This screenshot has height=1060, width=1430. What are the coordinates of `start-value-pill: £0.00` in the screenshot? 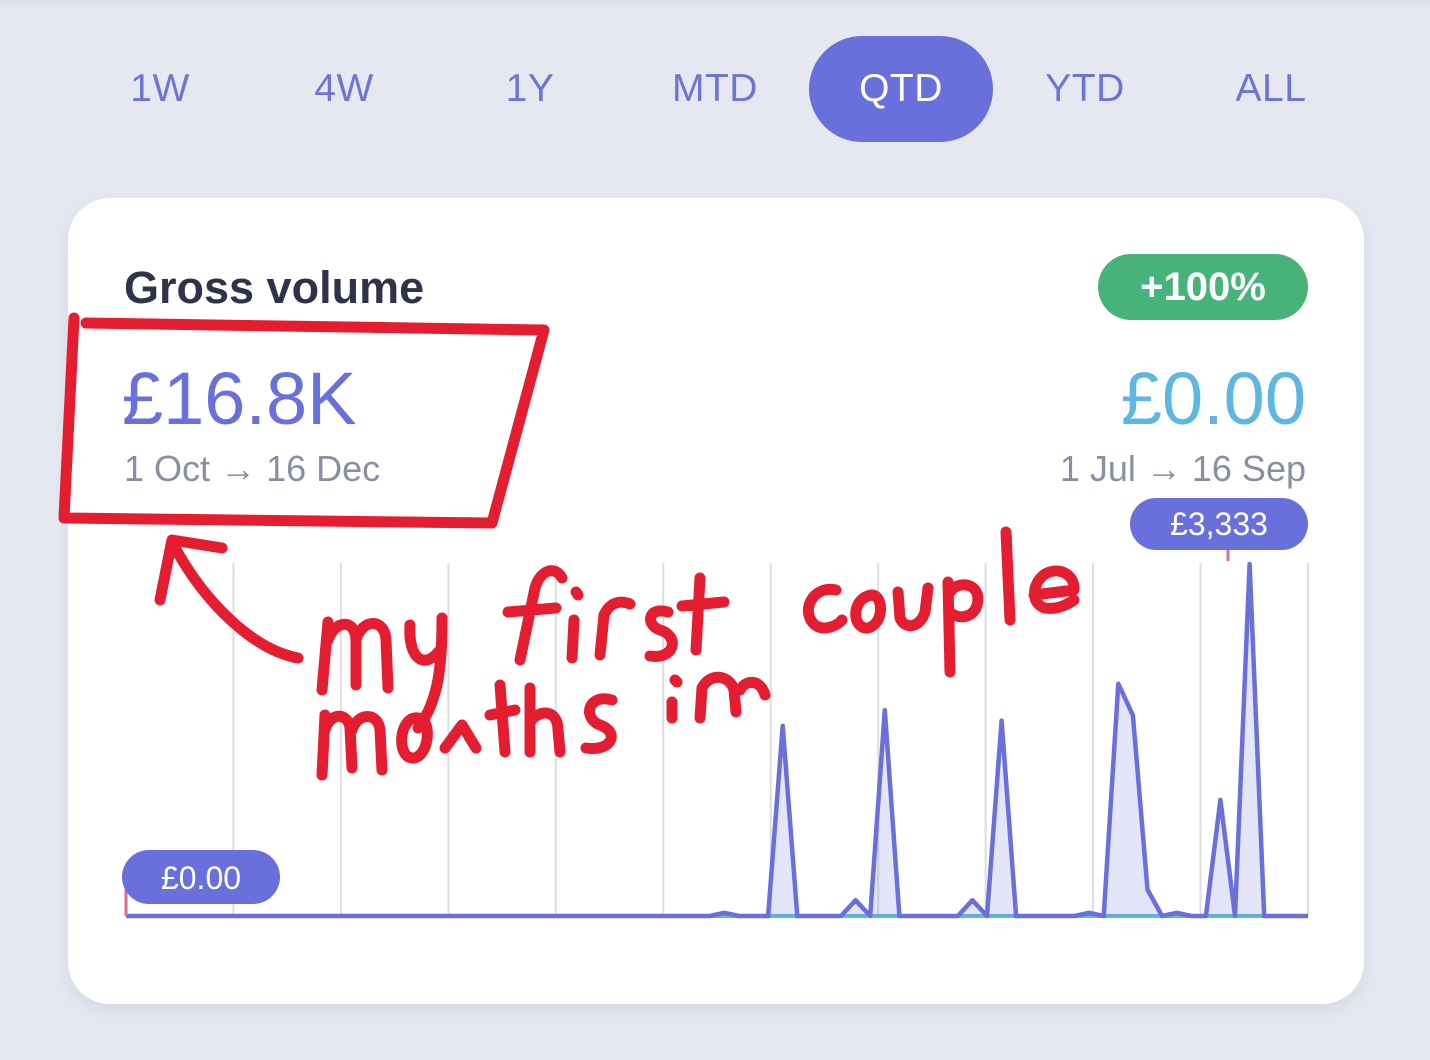 It's located at (201, 877).